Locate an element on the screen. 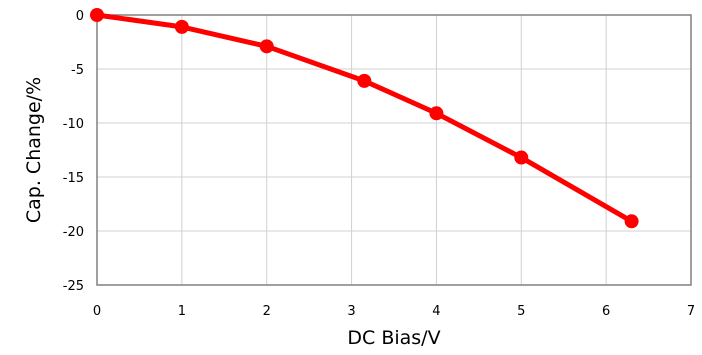 This screenshot has height=355, width=702. y-tick-label: -20 is located at coordinates (73, 232).